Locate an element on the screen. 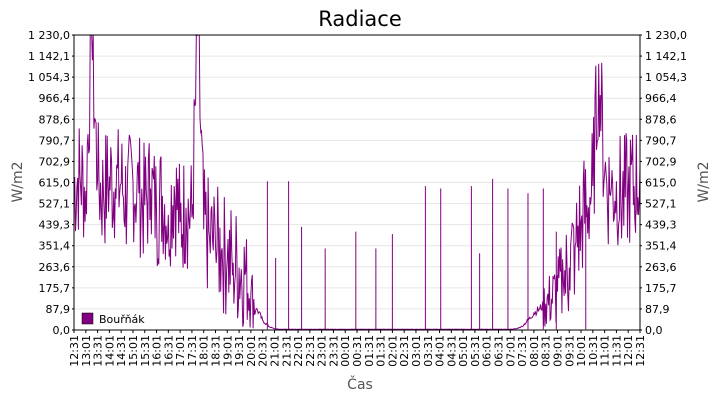 This screenshot has width=720, height=400. y-tick-label-right: 790,7 is located at coordinates (661, 140).